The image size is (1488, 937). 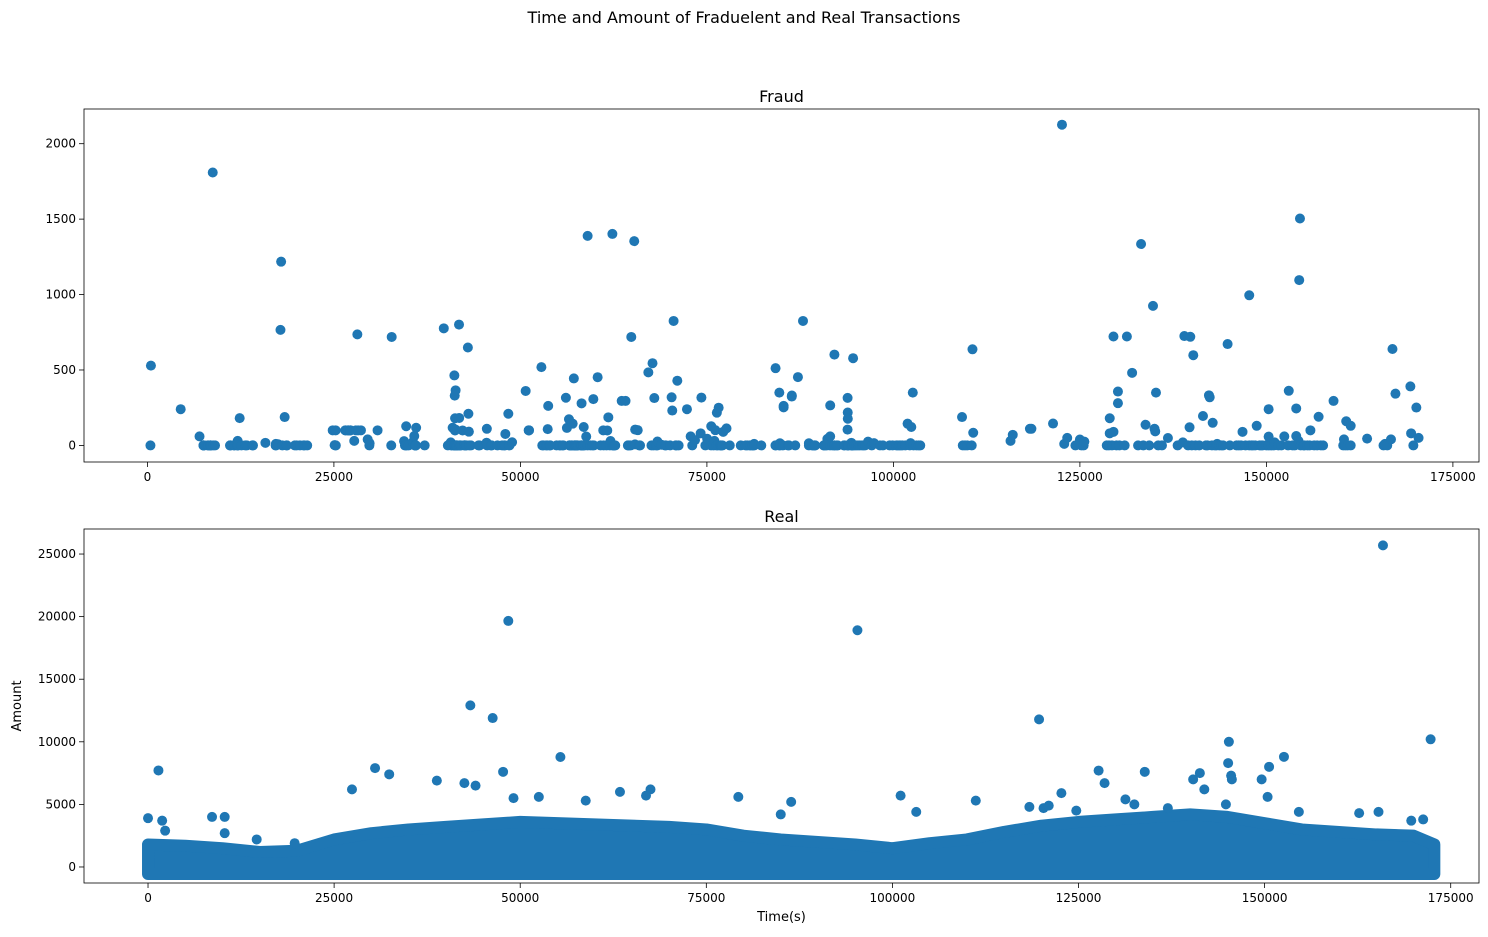 I want to click on fraud-ytick-label: 0, so click(x=72, y=445).